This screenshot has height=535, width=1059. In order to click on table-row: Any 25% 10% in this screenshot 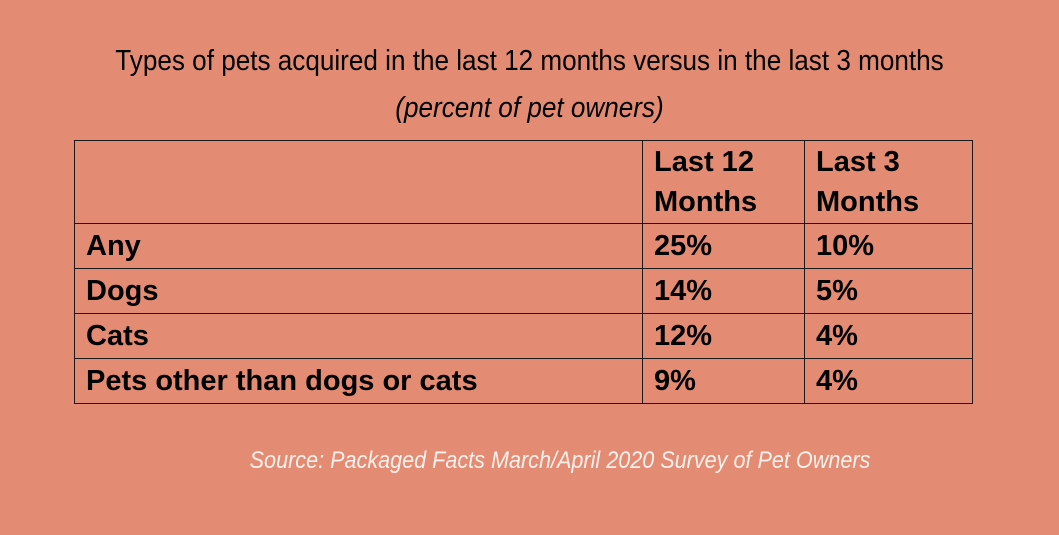, I will do `click(523, 246)`.